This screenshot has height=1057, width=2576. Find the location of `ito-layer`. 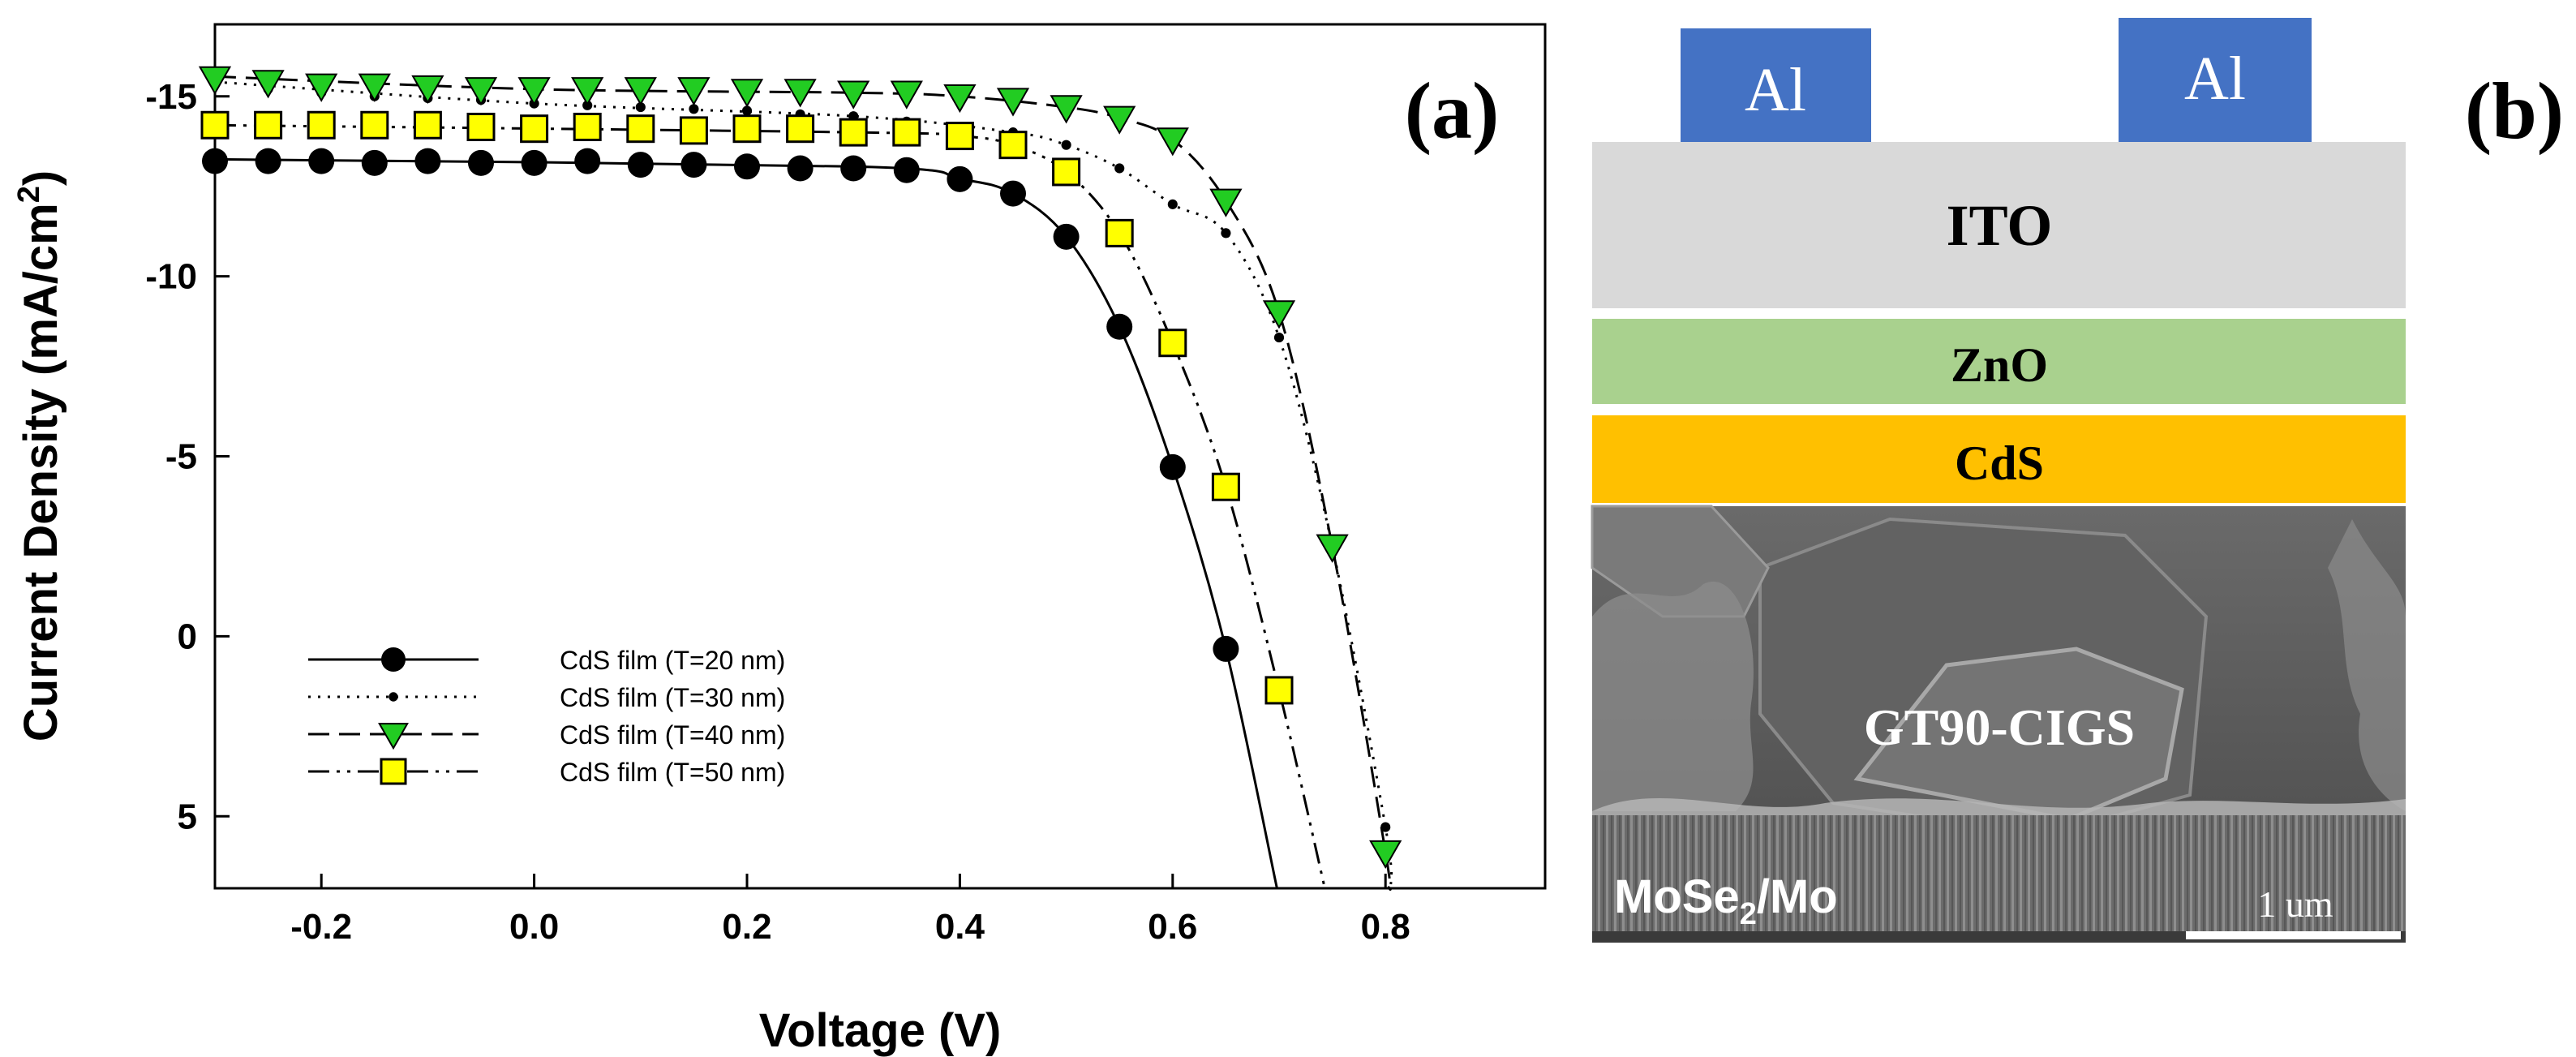

ito-layer is located at coordinates (1999, 225).